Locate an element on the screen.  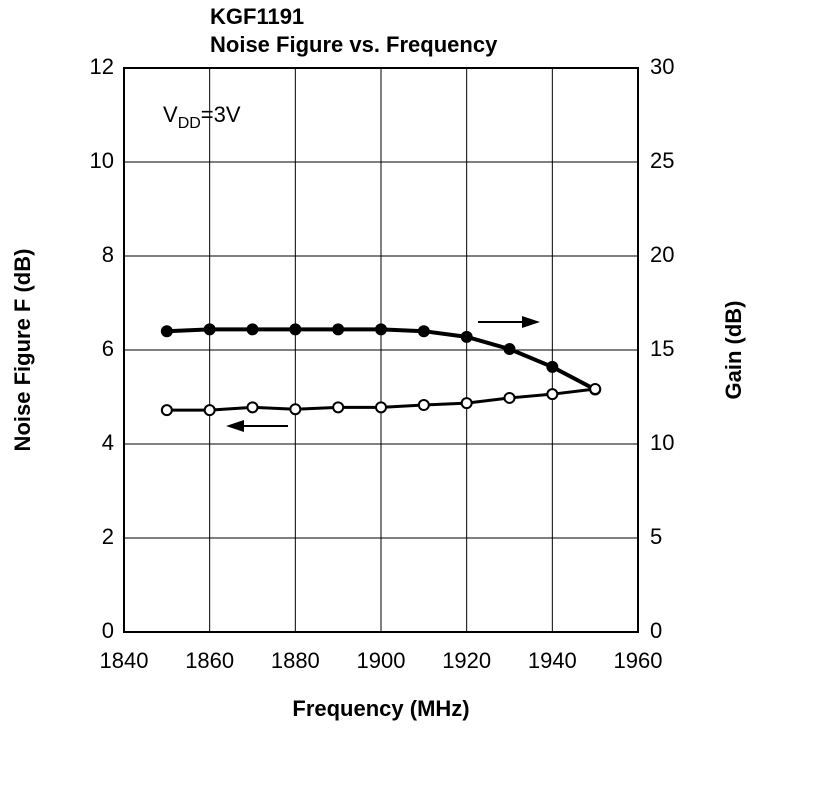
y-tick-label: 2 is located at coordinates (108, 536).